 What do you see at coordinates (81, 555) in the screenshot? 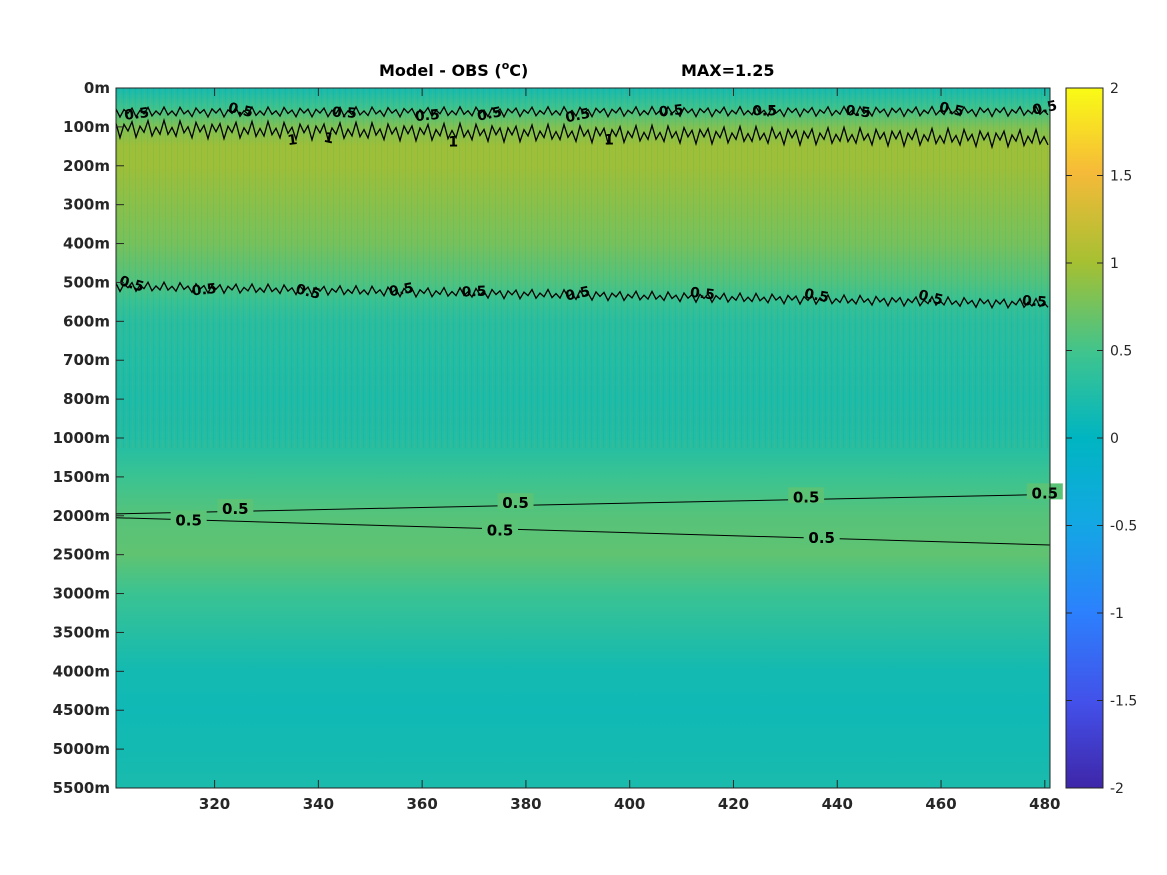
I see `y-tick-label: 2500m` at bounding box center [81, 555].